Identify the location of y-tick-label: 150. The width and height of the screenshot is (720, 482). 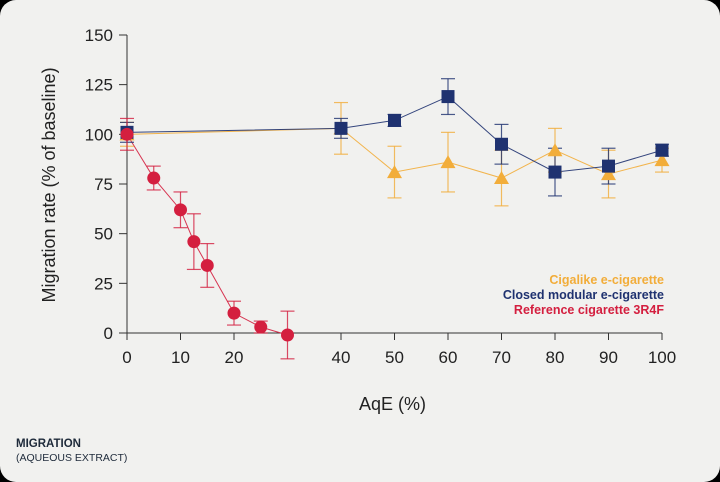
(99, 35).